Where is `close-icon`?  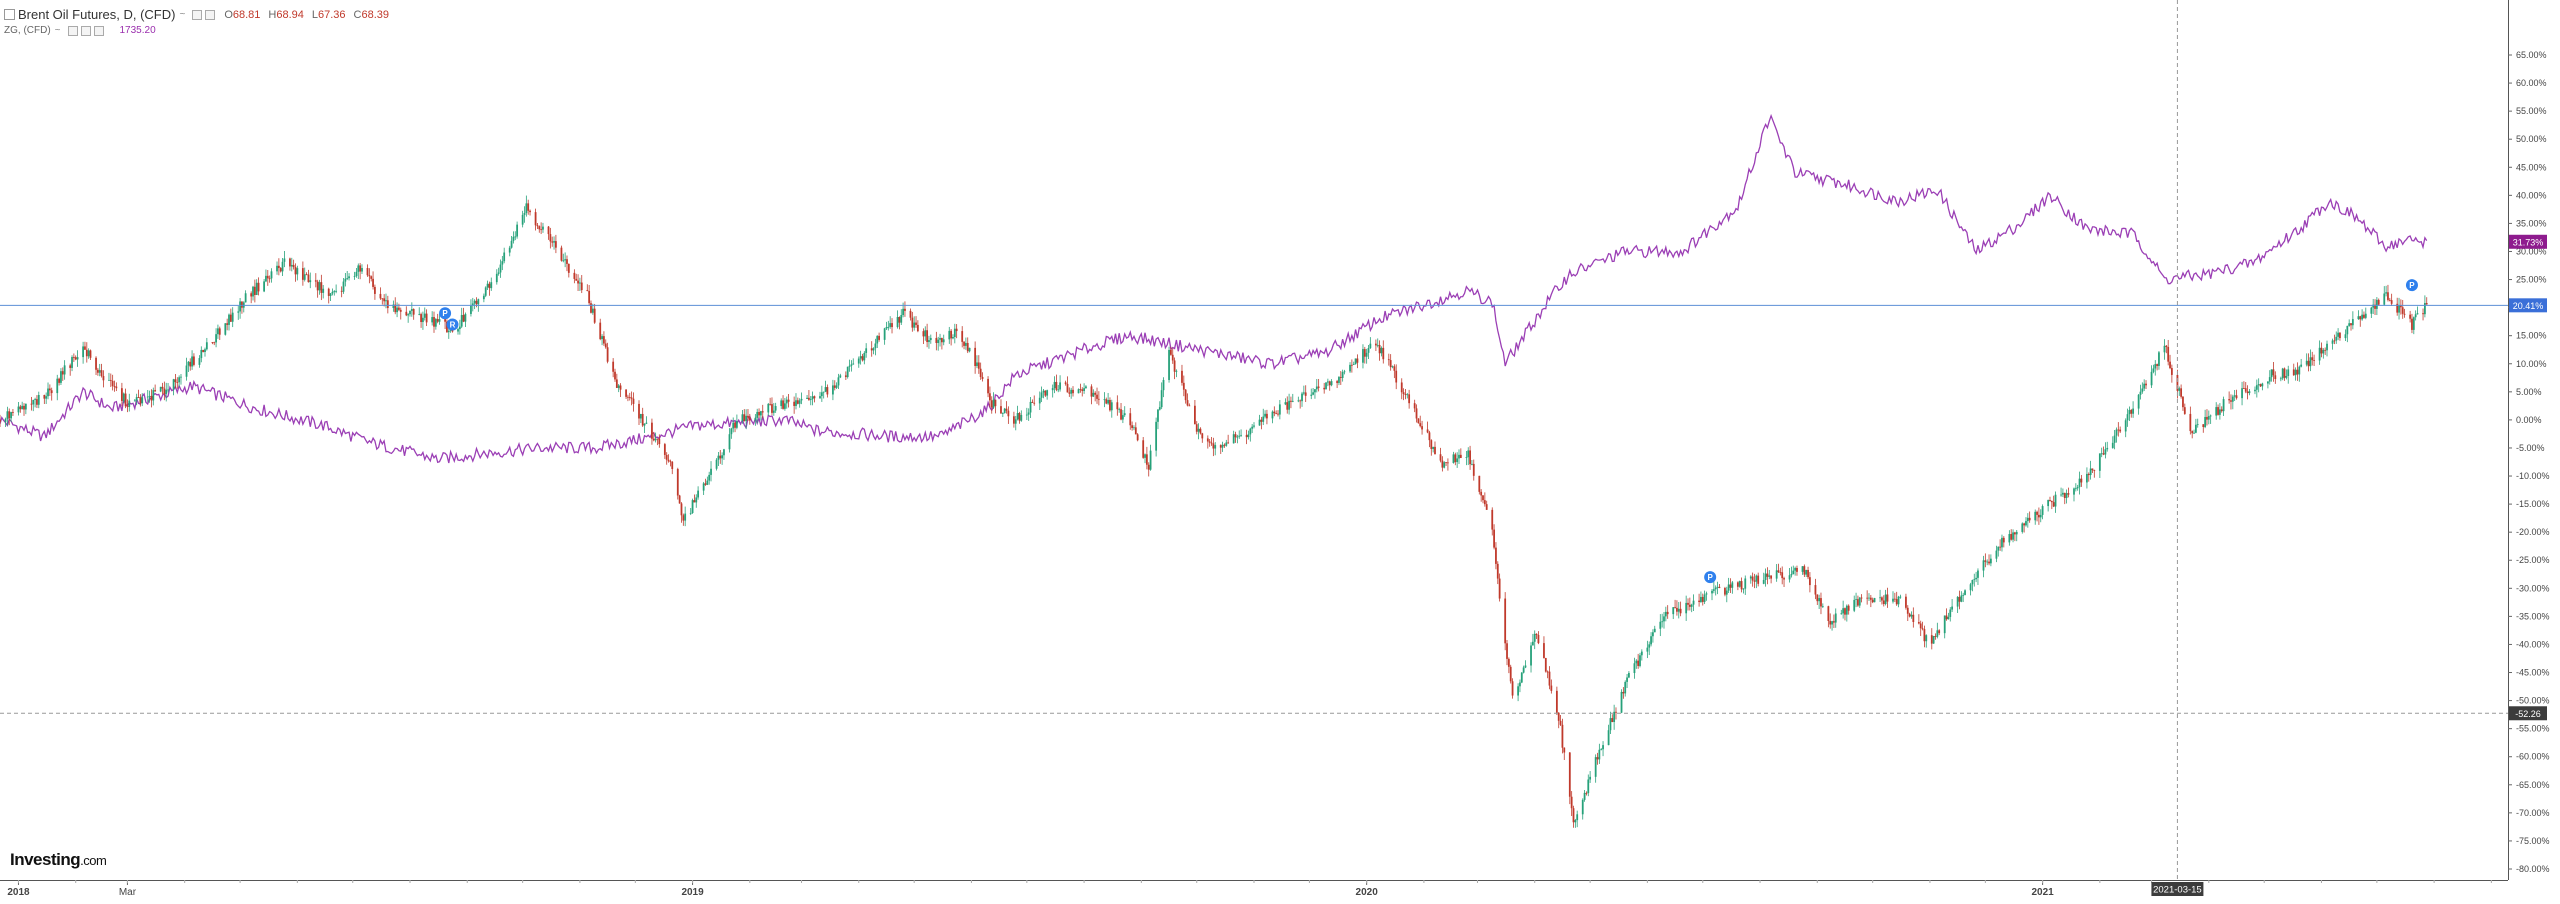 close-icon is located at coordinates (210, 14).